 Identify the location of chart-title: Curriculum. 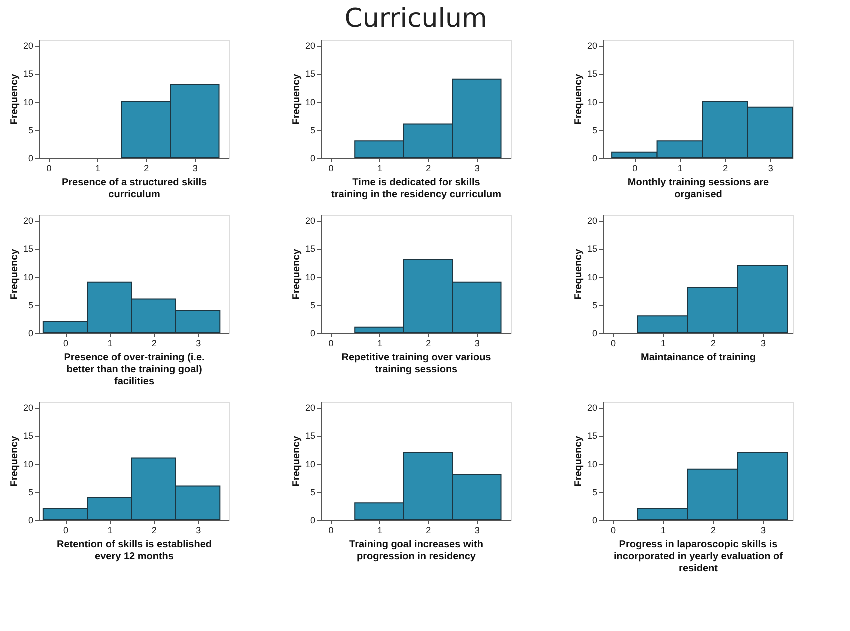
(416, 19).